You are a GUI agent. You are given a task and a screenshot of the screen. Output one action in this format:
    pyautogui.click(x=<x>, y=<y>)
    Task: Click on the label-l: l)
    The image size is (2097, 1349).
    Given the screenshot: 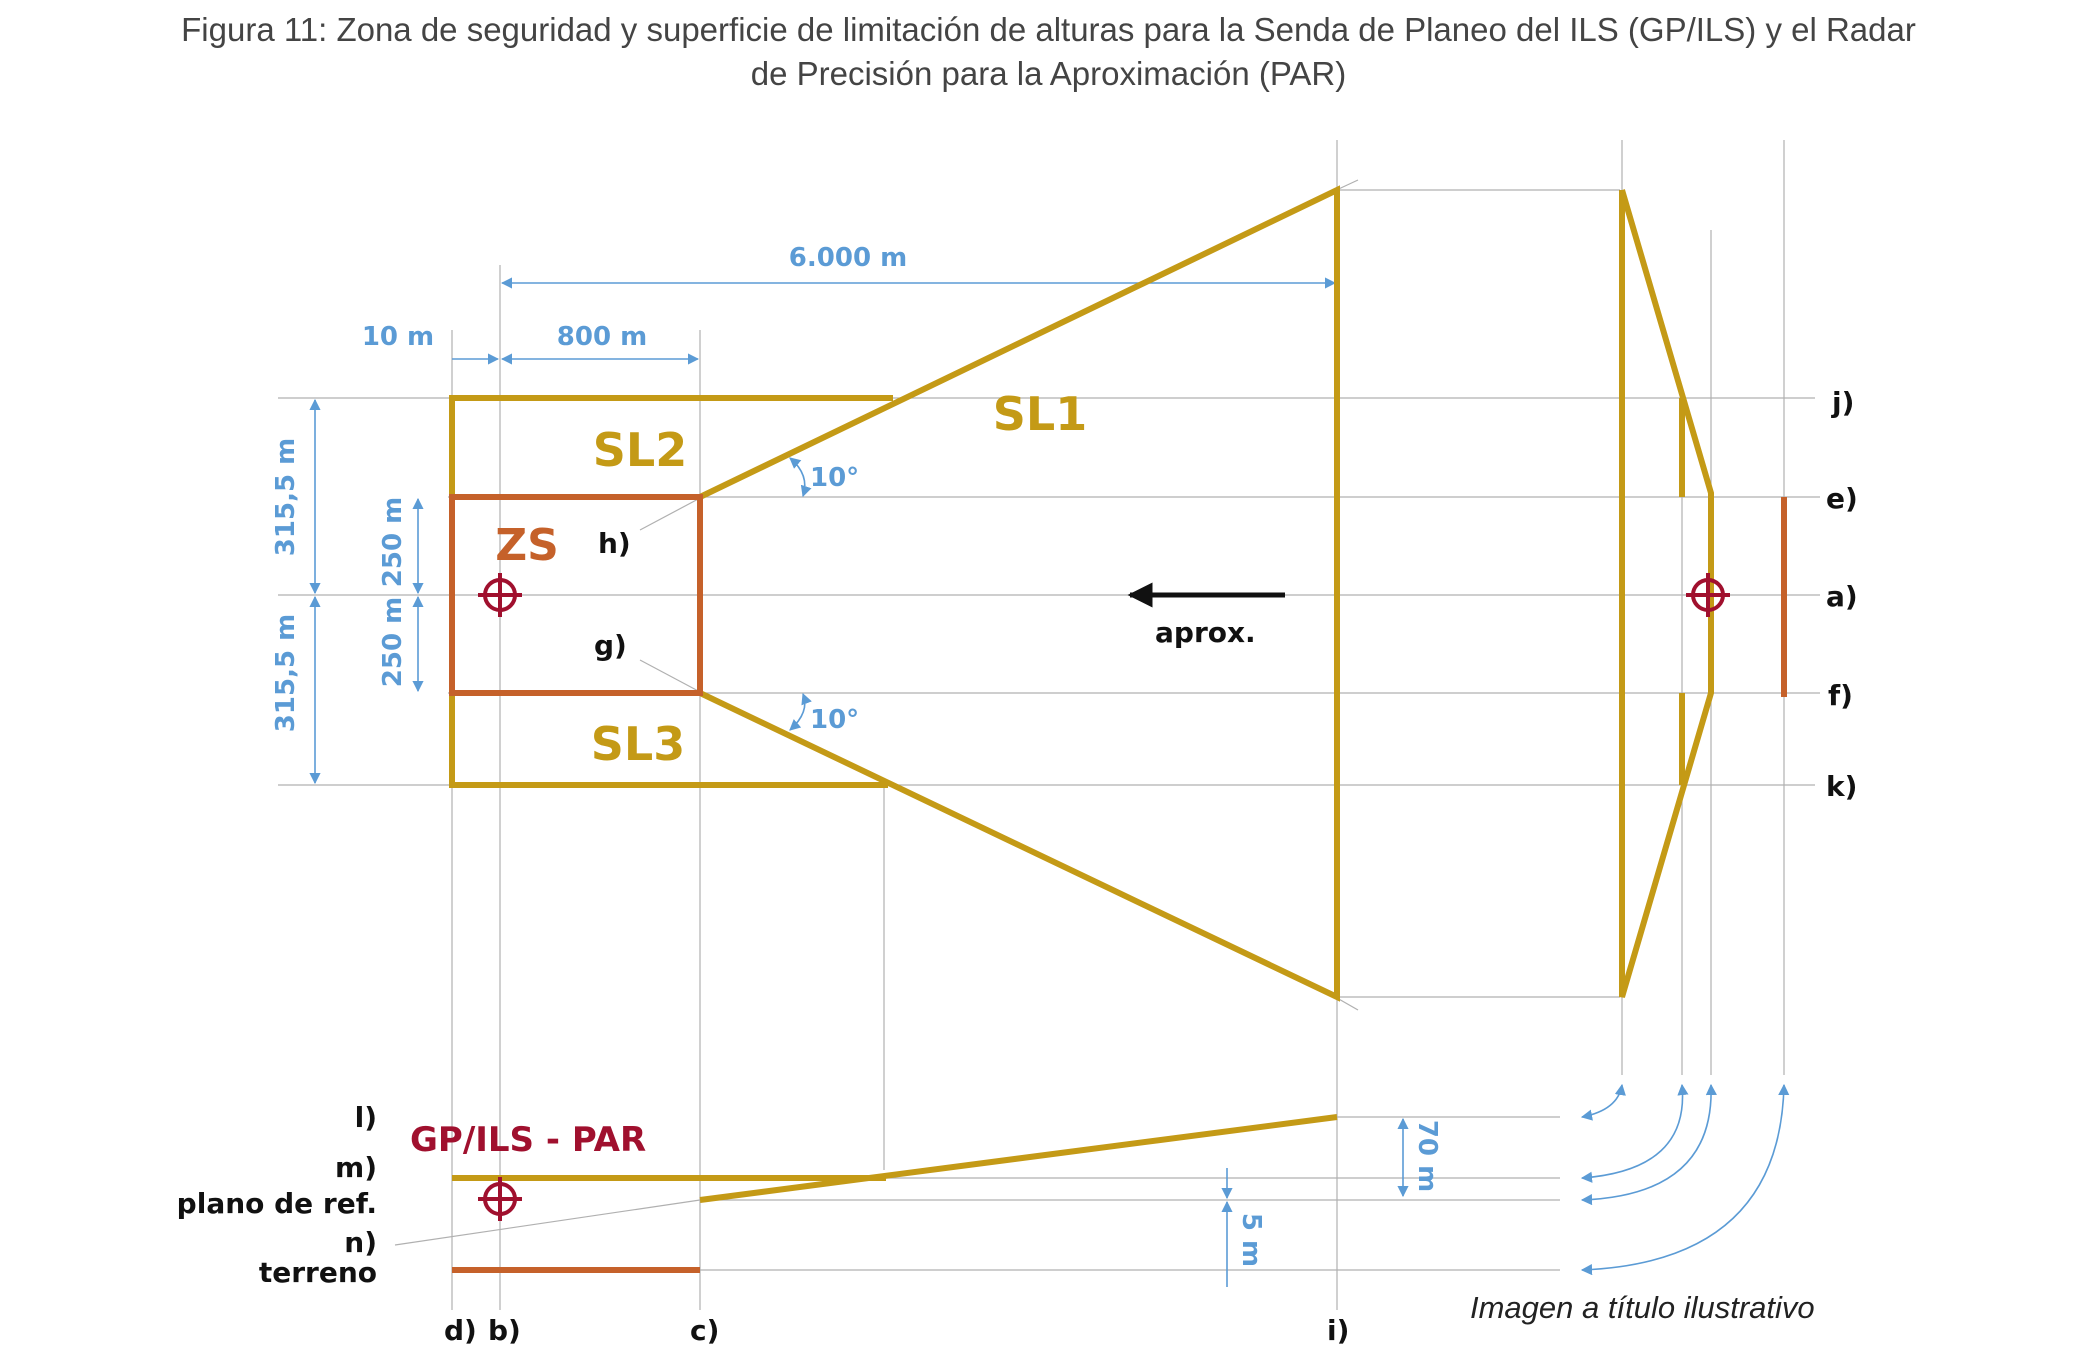 What is the action you would take?
    pyautogui.click(x=366, y=1117)
    